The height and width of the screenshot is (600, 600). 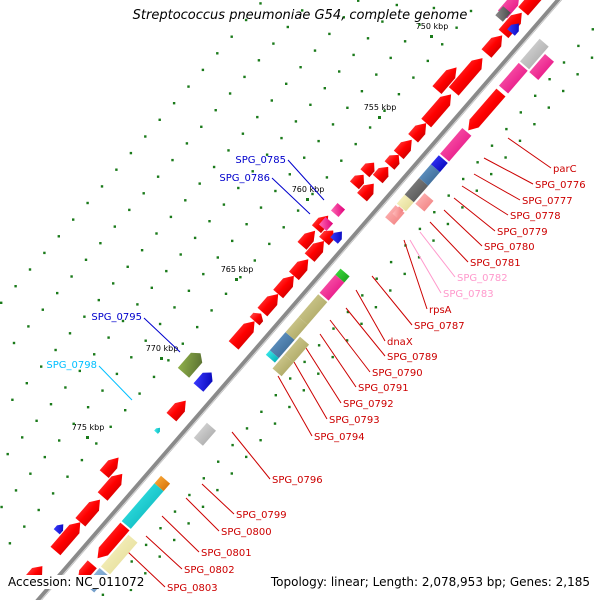 I want to click on gene-0774-fwd, so click(x=510, y=25).